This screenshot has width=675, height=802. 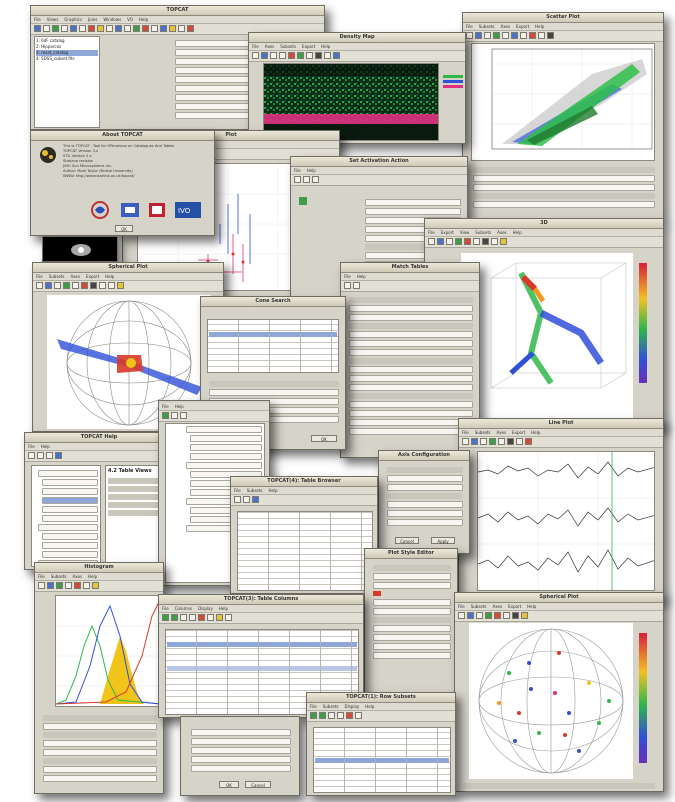 What do you see at coordinates (107, 651) in the screenshot?
I see `histogram-area` at bounding box center [107, 651].